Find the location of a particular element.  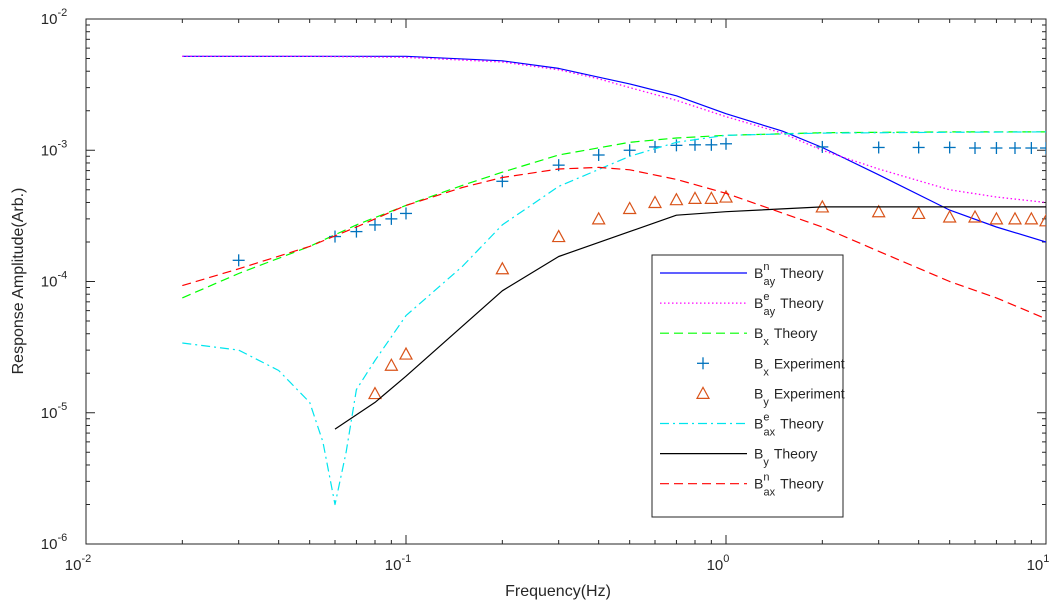

legend-marker-triangle is located at coordinates (703, 392).